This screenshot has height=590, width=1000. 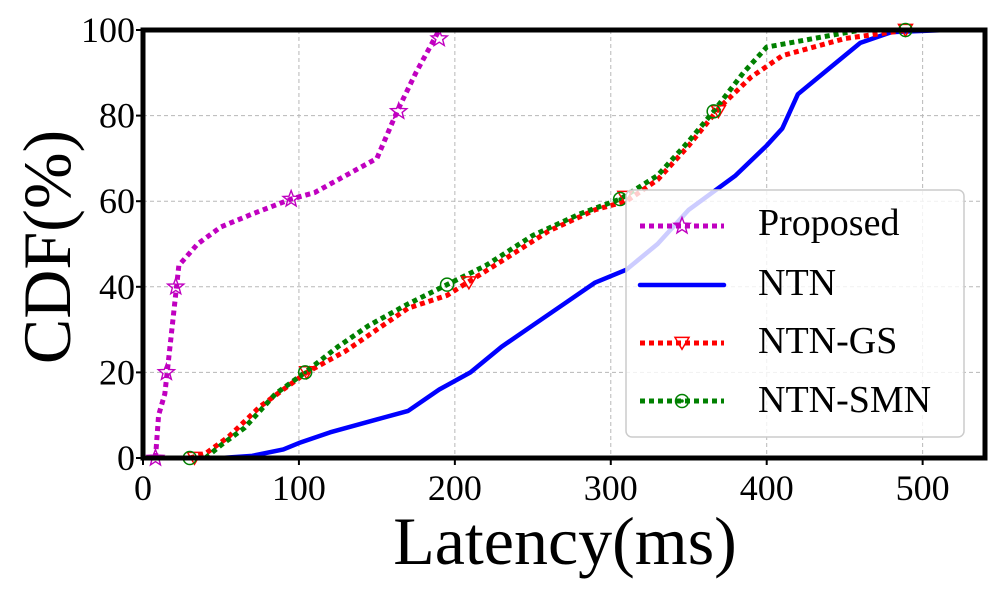 I want to click on x-tick-label: 400, so click(x=767, y=488).